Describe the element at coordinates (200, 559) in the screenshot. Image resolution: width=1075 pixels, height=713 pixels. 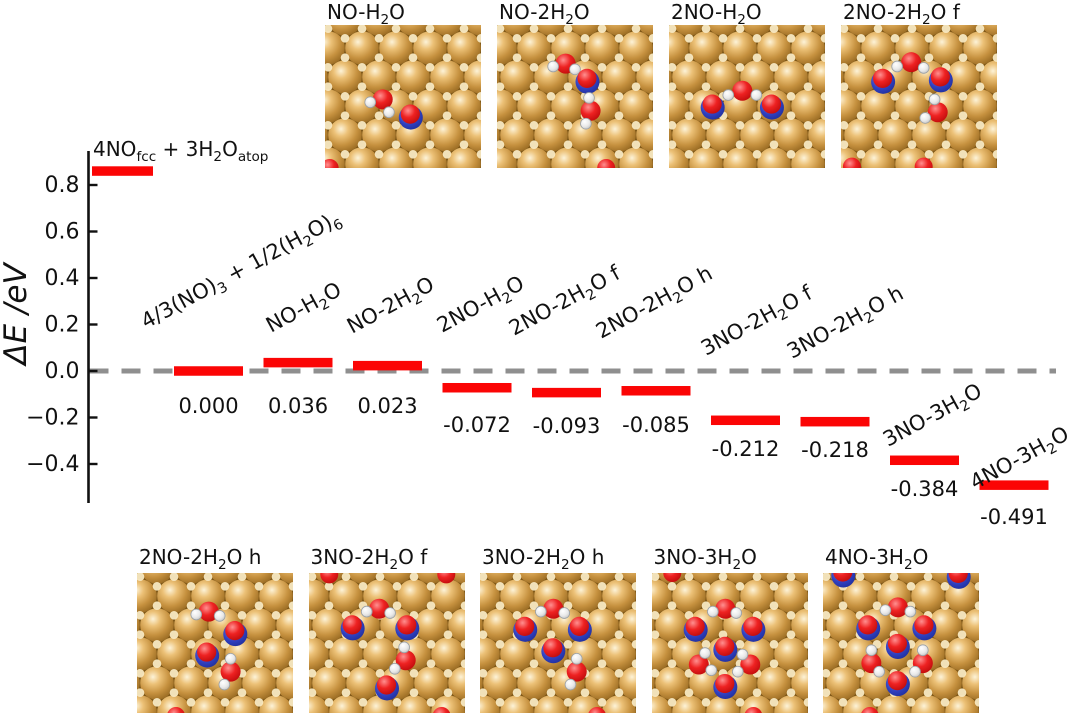
I see `structure-panel-label: 2NO-2H2O h` at that location.